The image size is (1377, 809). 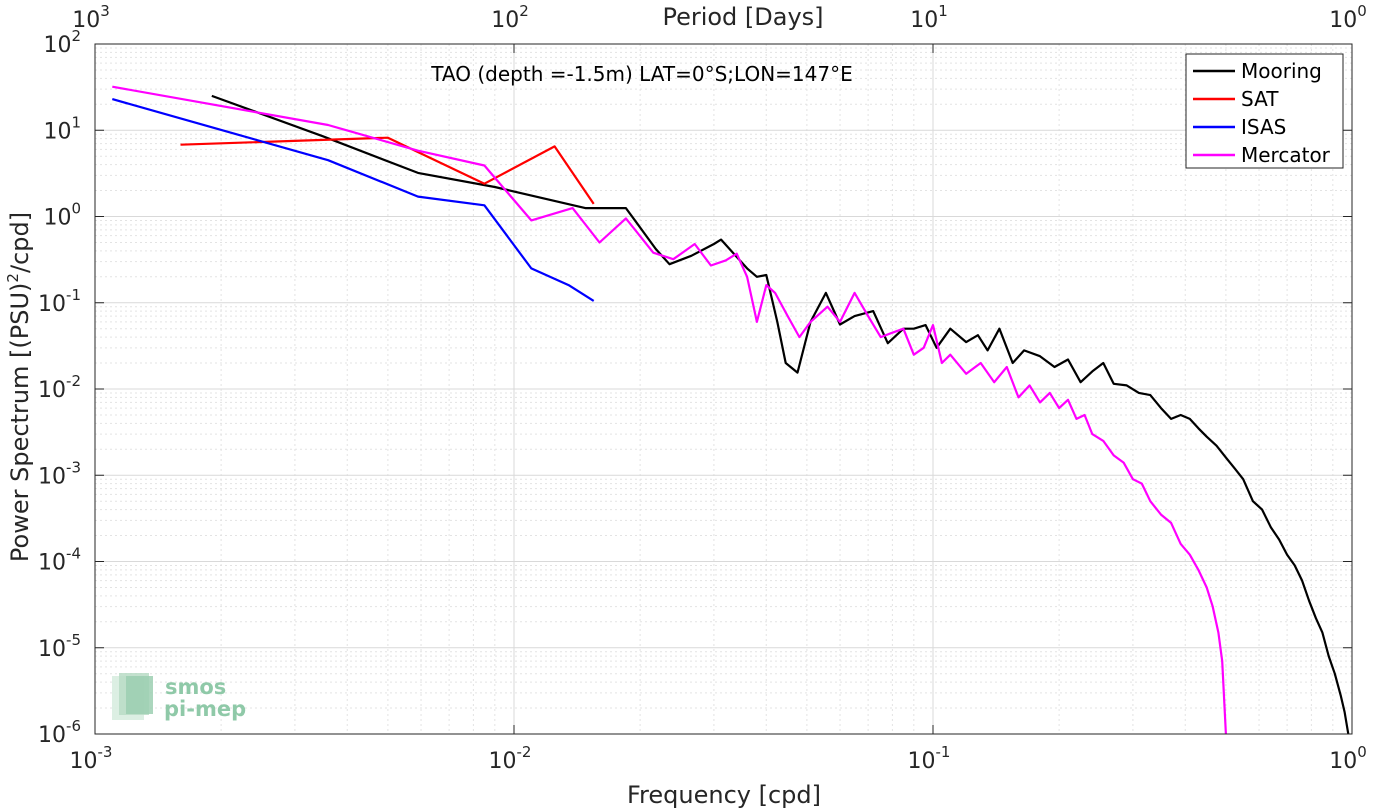 I want to click on legend-label-isas: ISAS, so click(x=1263, y=127).